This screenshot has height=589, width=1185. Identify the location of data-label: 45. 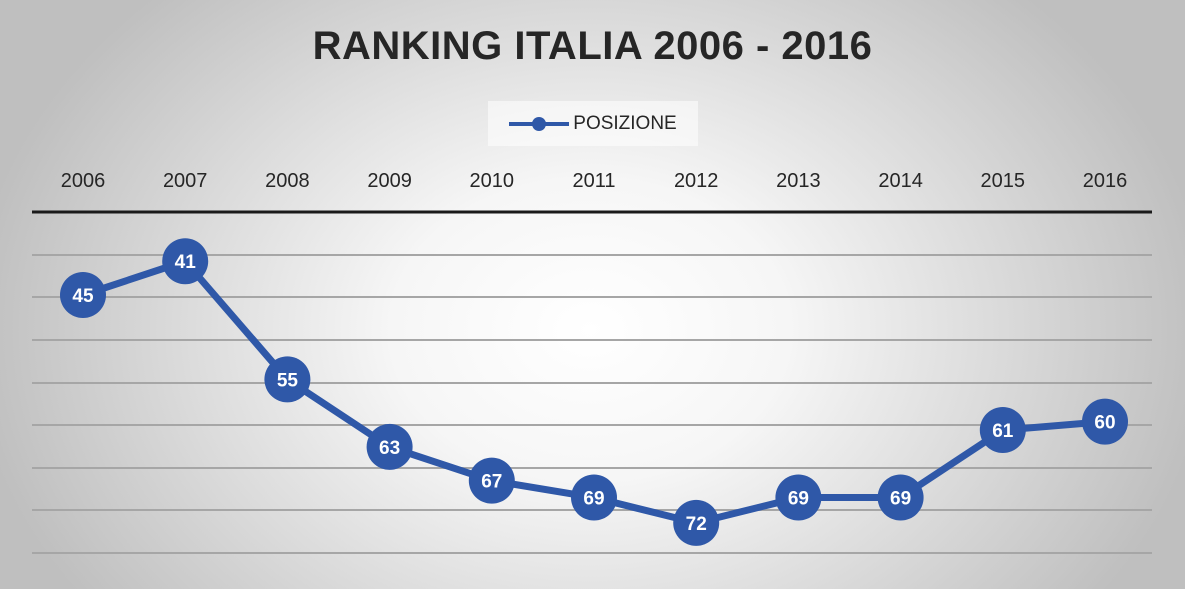
(83, 296).